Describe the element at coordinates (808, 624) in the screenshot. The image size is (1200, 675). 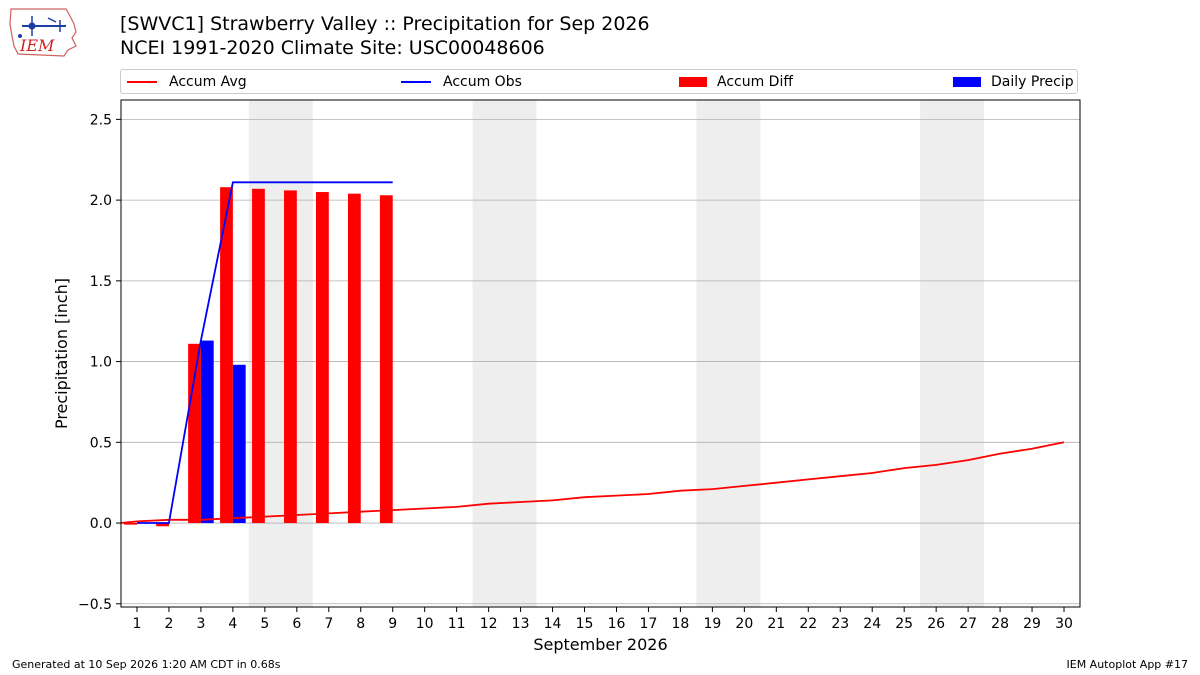
I see `x-tick-label-22: 22` at that location.